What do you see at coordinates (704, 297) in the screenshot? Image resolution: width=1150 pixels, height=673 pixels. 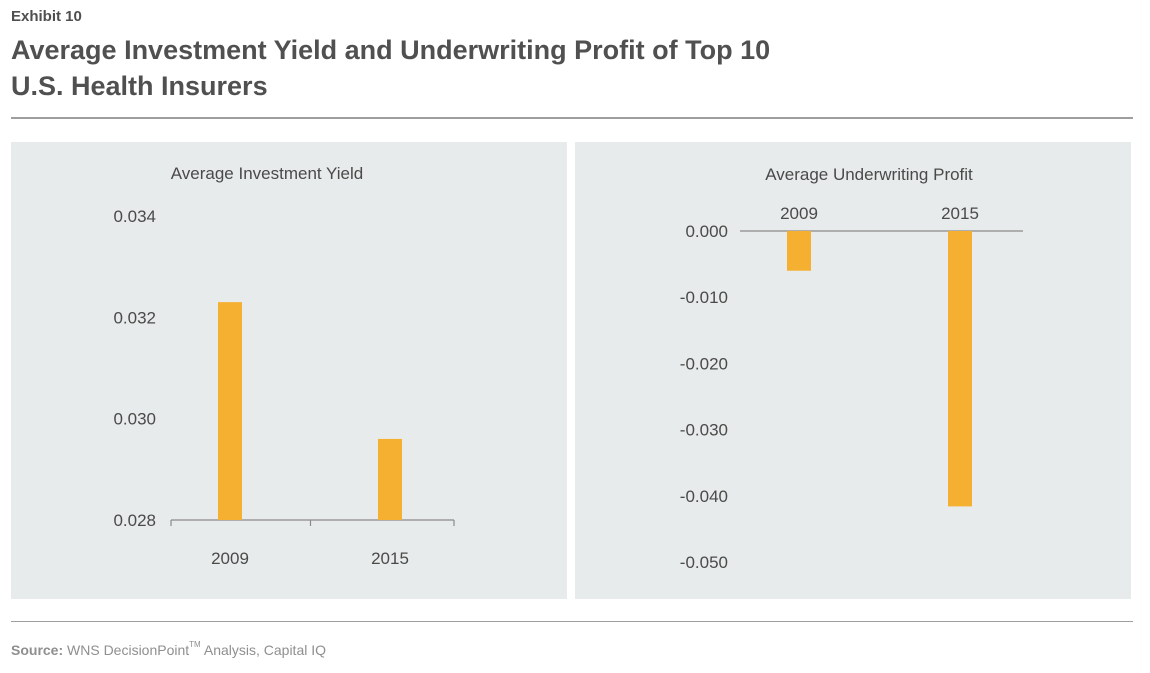 I see `y-tick-label: -0.010` at bounding box center [704, 297].